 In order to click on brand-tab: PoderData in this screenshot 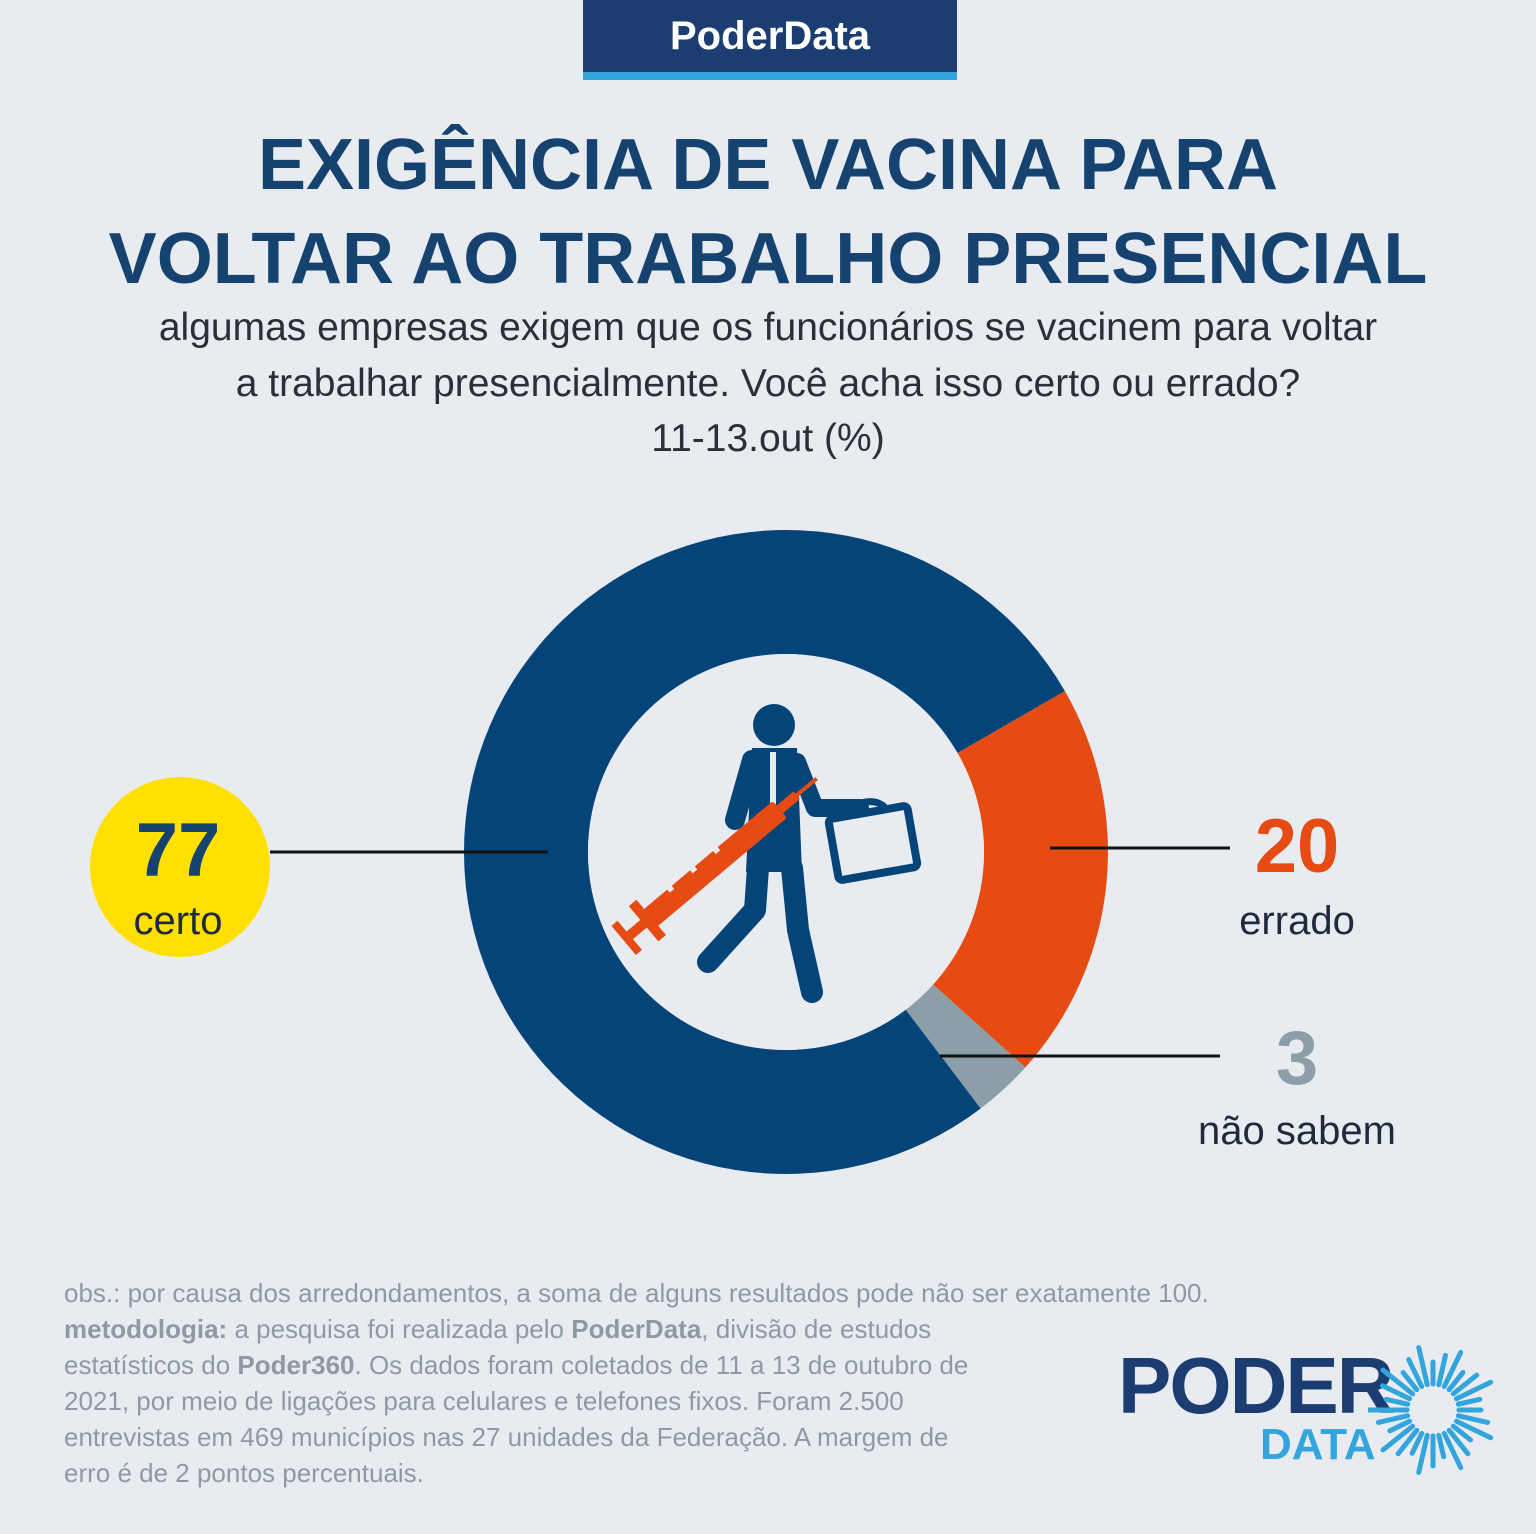, I will do `click(770, 40)`.